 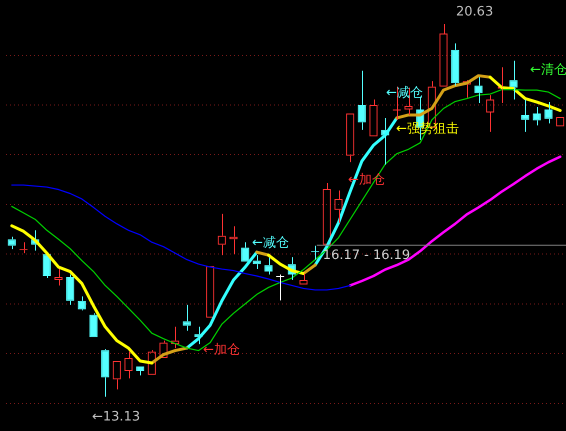 What do you see at coordinates (366, 256) in the screenshot?
I see `band-label: 16.17 - 16.19` at bounding box center [366, 256].